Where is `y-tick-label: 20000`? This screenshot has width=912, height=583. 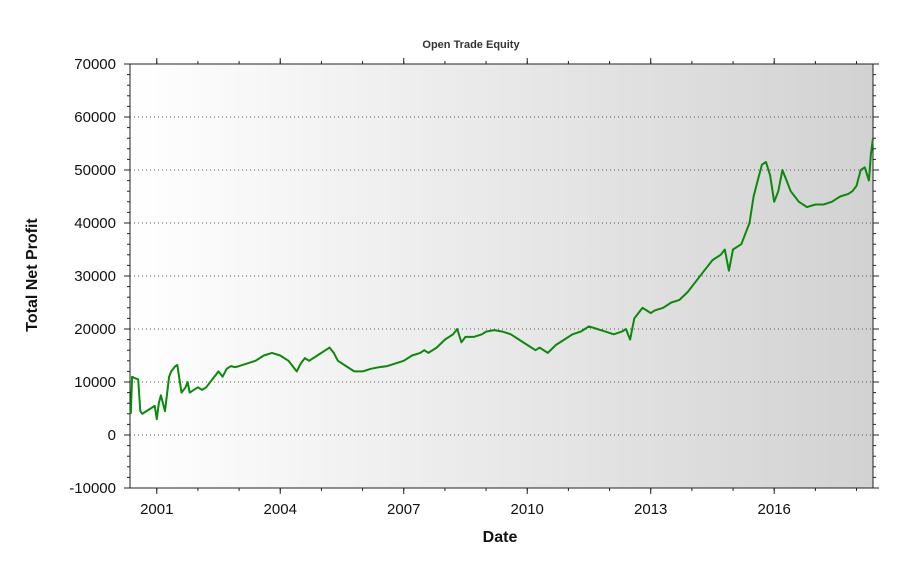 y-tick-label: 20000 is located at coordinates (95, 329).